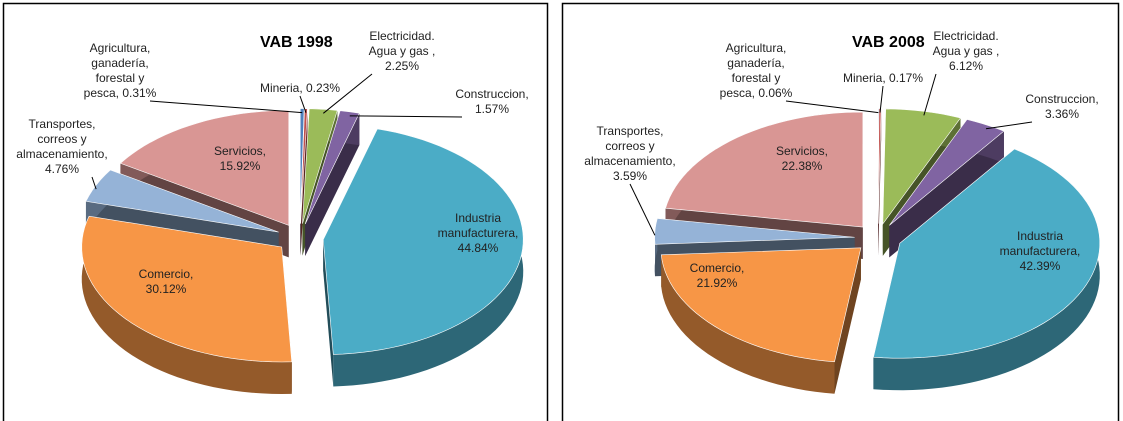  I want to click on chart-title: VAB 1998, so click(296, 42).